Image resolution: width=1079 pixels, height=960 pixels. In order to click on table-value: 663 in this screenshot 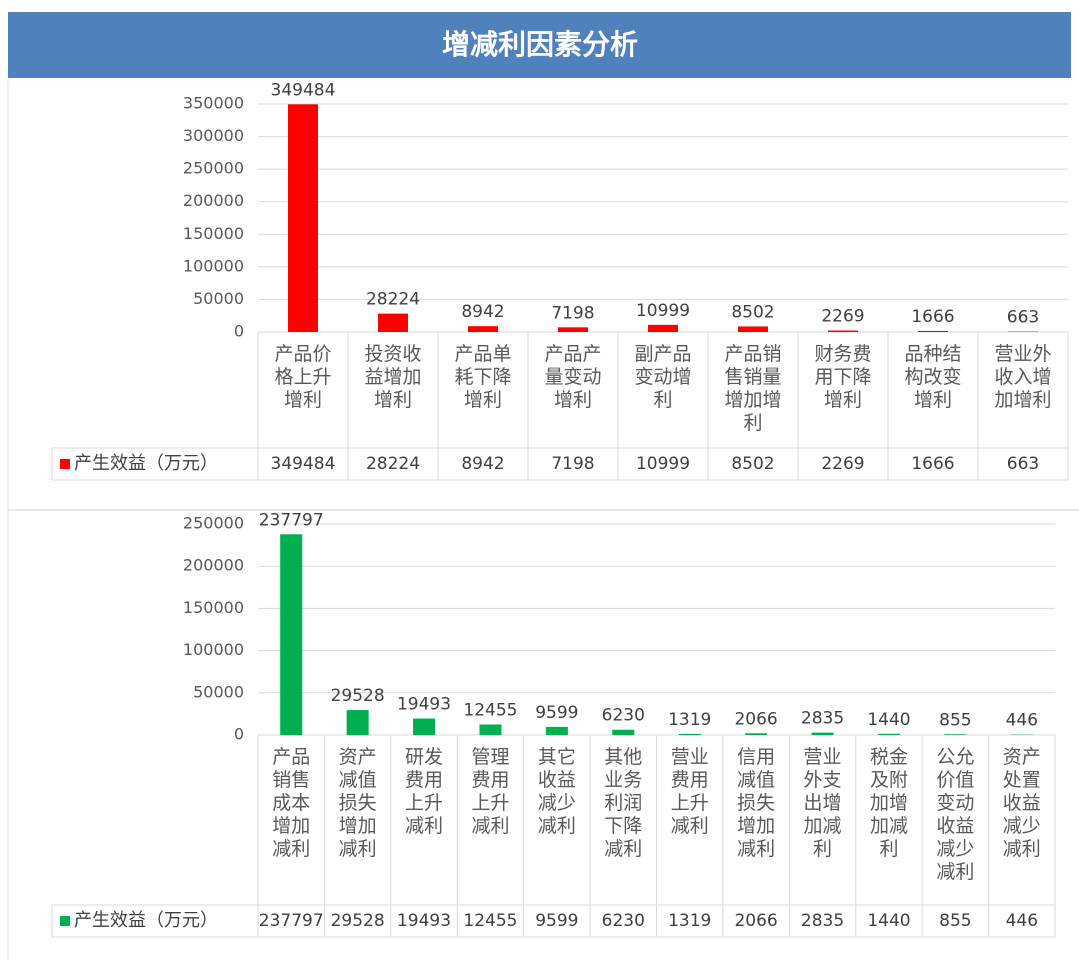, I will do `click(1023, 464)`.